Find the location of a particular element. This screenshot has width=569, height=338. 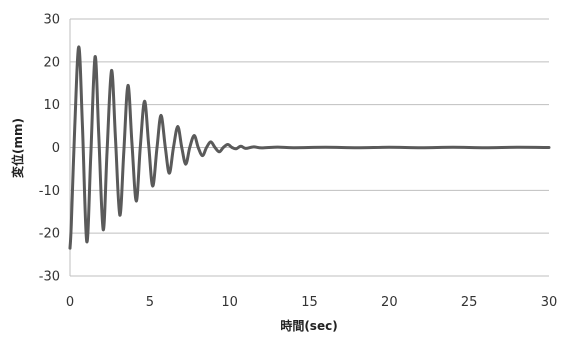

x-axis-title: 時間(sec) is located at coordinates (308, 325).